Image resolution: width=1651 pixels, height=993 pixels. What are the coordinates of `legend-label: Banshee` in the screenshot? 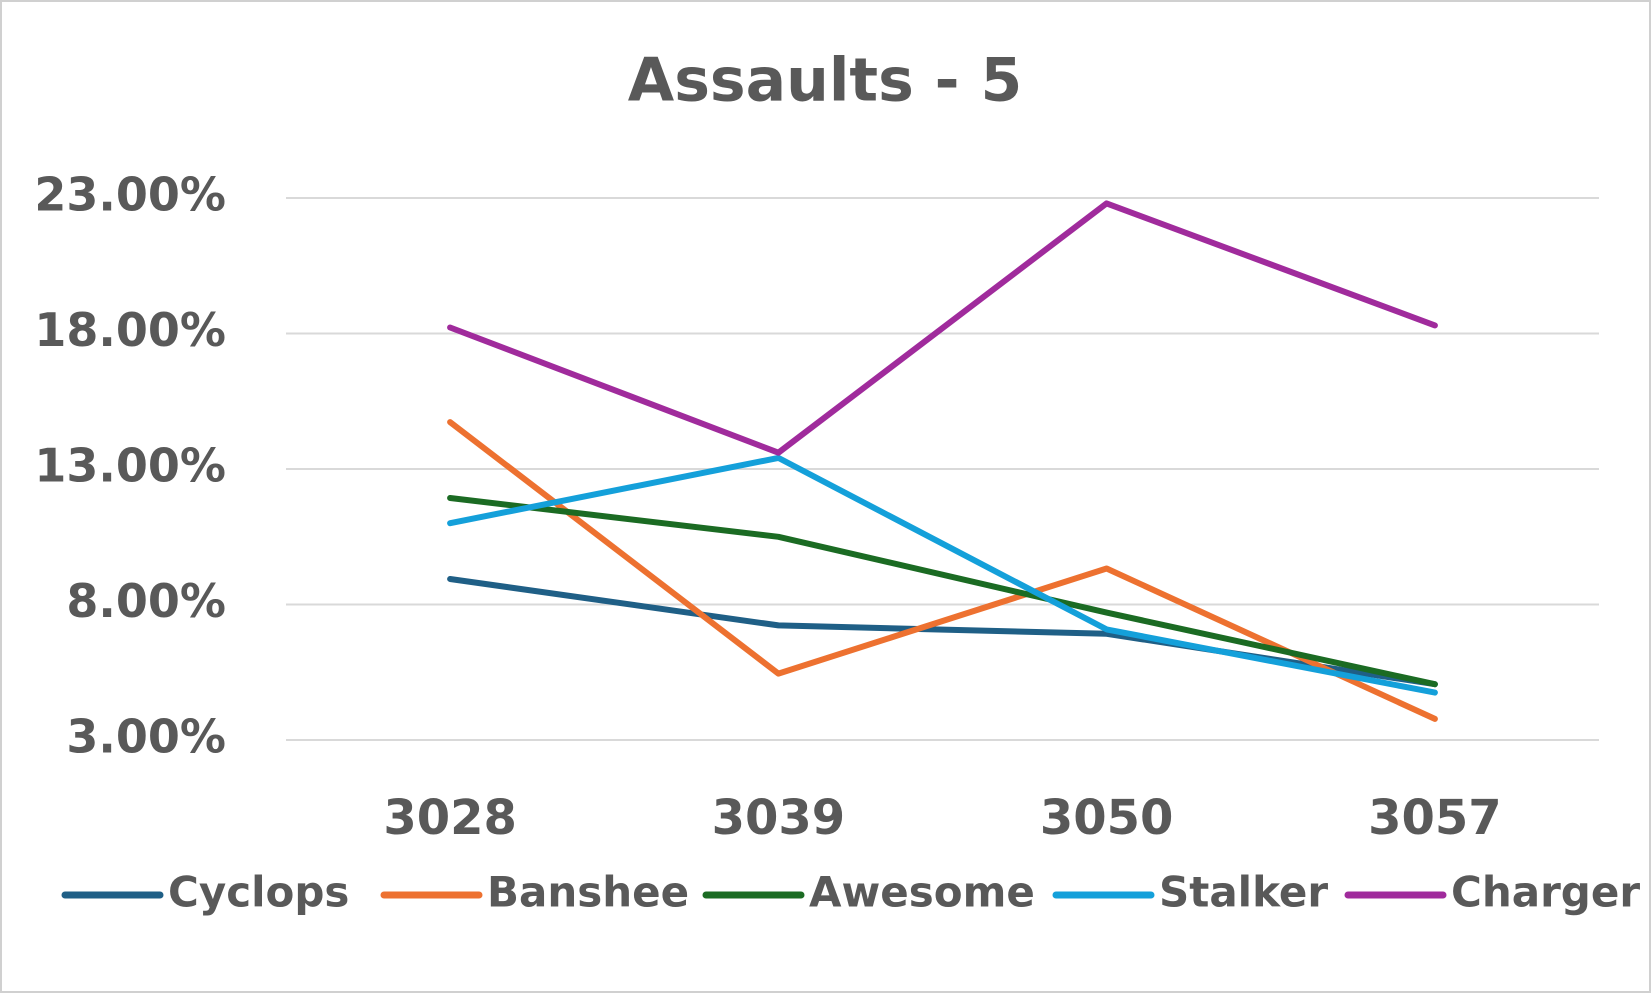 It's located at (588, 892).